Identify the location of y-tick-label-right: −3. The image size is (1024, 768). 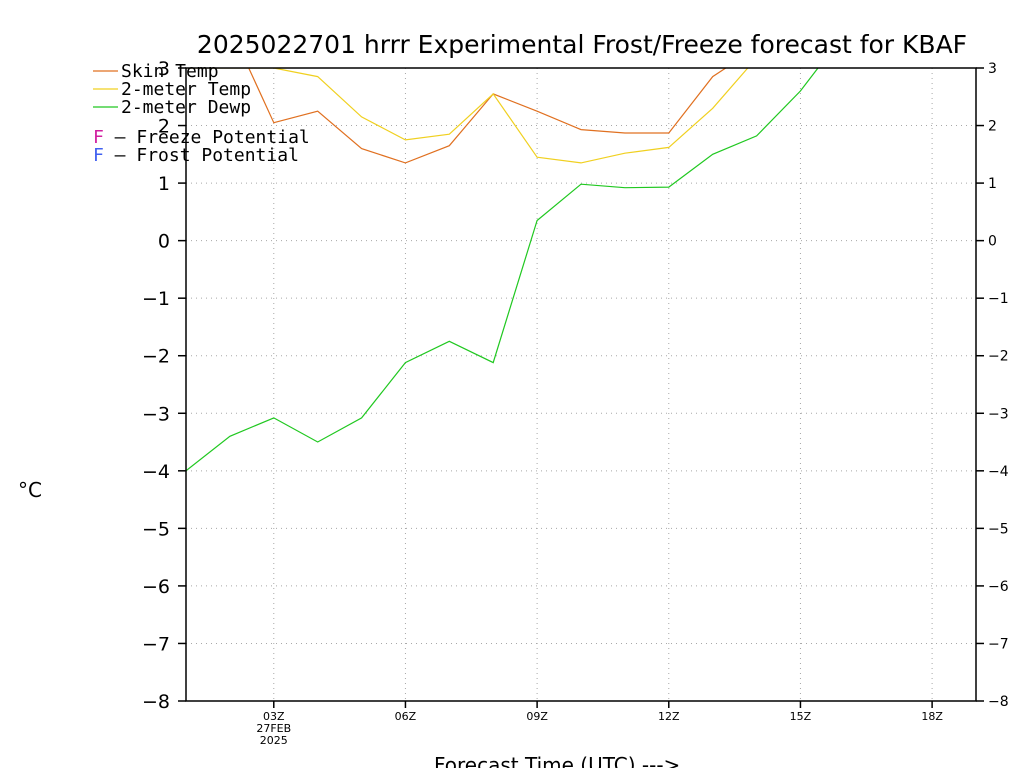
(998, 414).